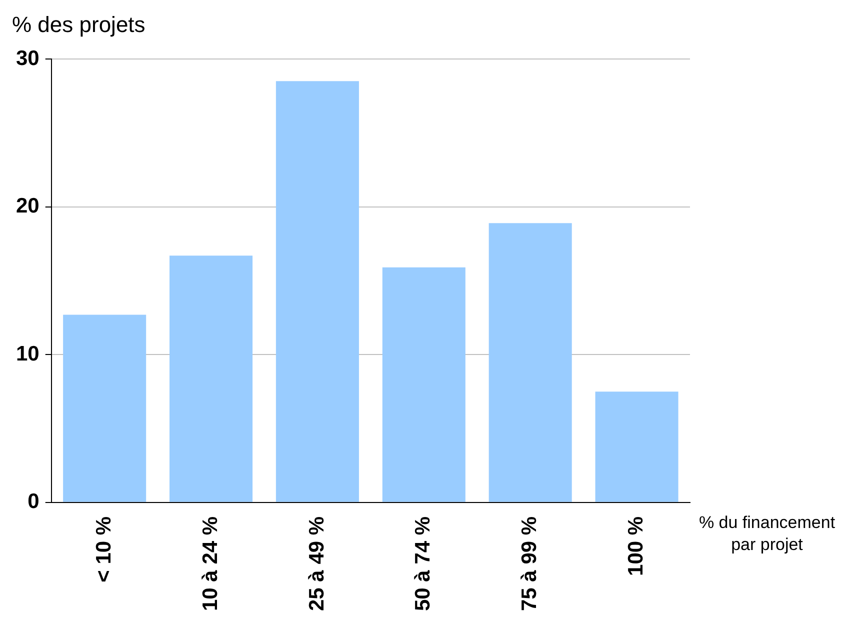 Image resolution: width=861 pixels, height=625 pixels. What do you see at coordinates (28, 206) in the screenshot?
I see `y-tick-label: 20` at bounding box center [28, 206].